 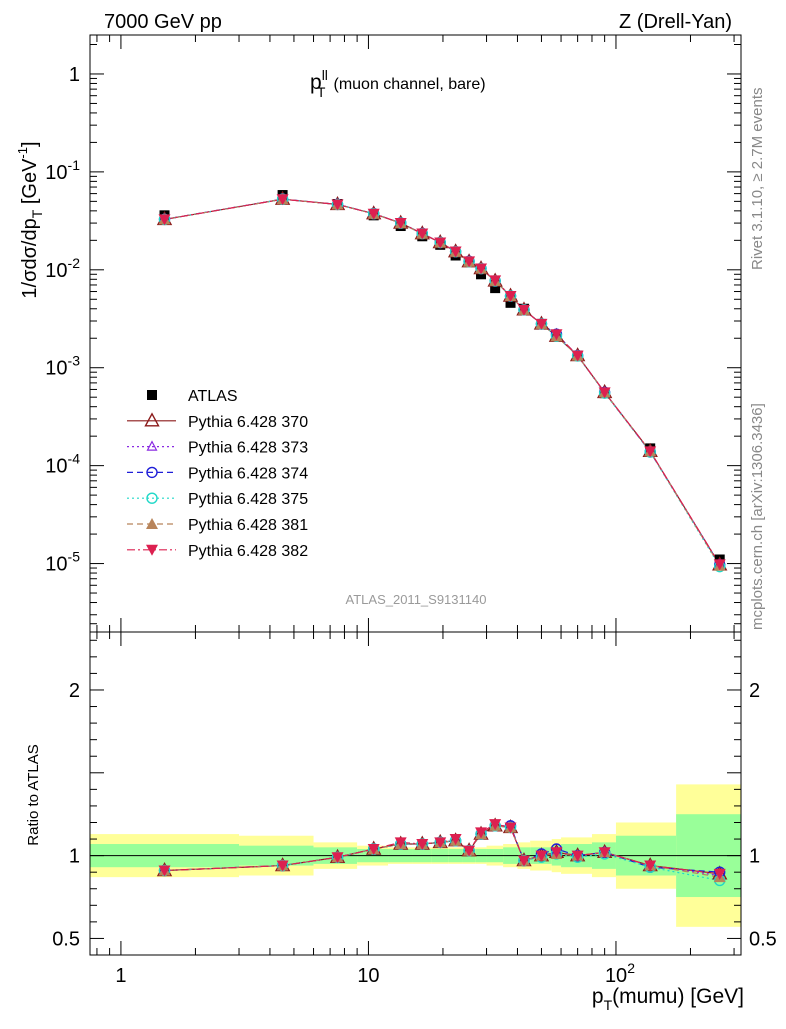 I want to click on title-sub: T, so click(x=321, y=92).